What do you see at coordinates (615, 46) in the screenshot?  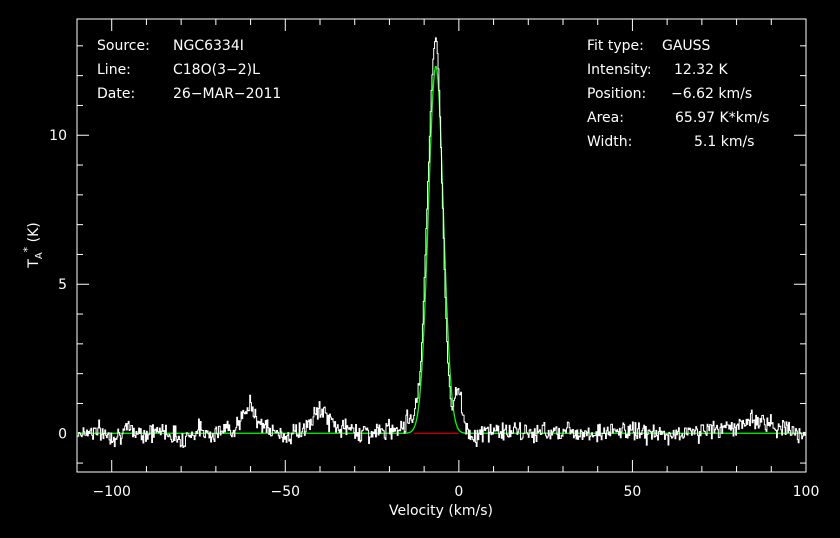 I see `fit-type-label: Fit type:` at bounding box center [615, 46].